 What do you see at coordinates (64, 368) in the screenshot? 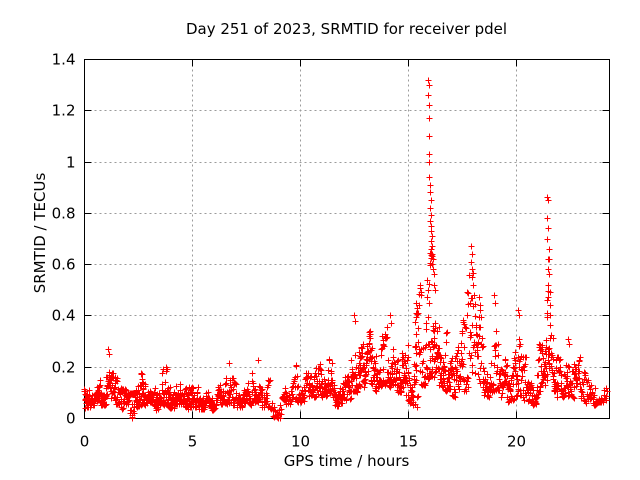
I see `y-tick-label: 0.2` at bounding box center [64, 368].